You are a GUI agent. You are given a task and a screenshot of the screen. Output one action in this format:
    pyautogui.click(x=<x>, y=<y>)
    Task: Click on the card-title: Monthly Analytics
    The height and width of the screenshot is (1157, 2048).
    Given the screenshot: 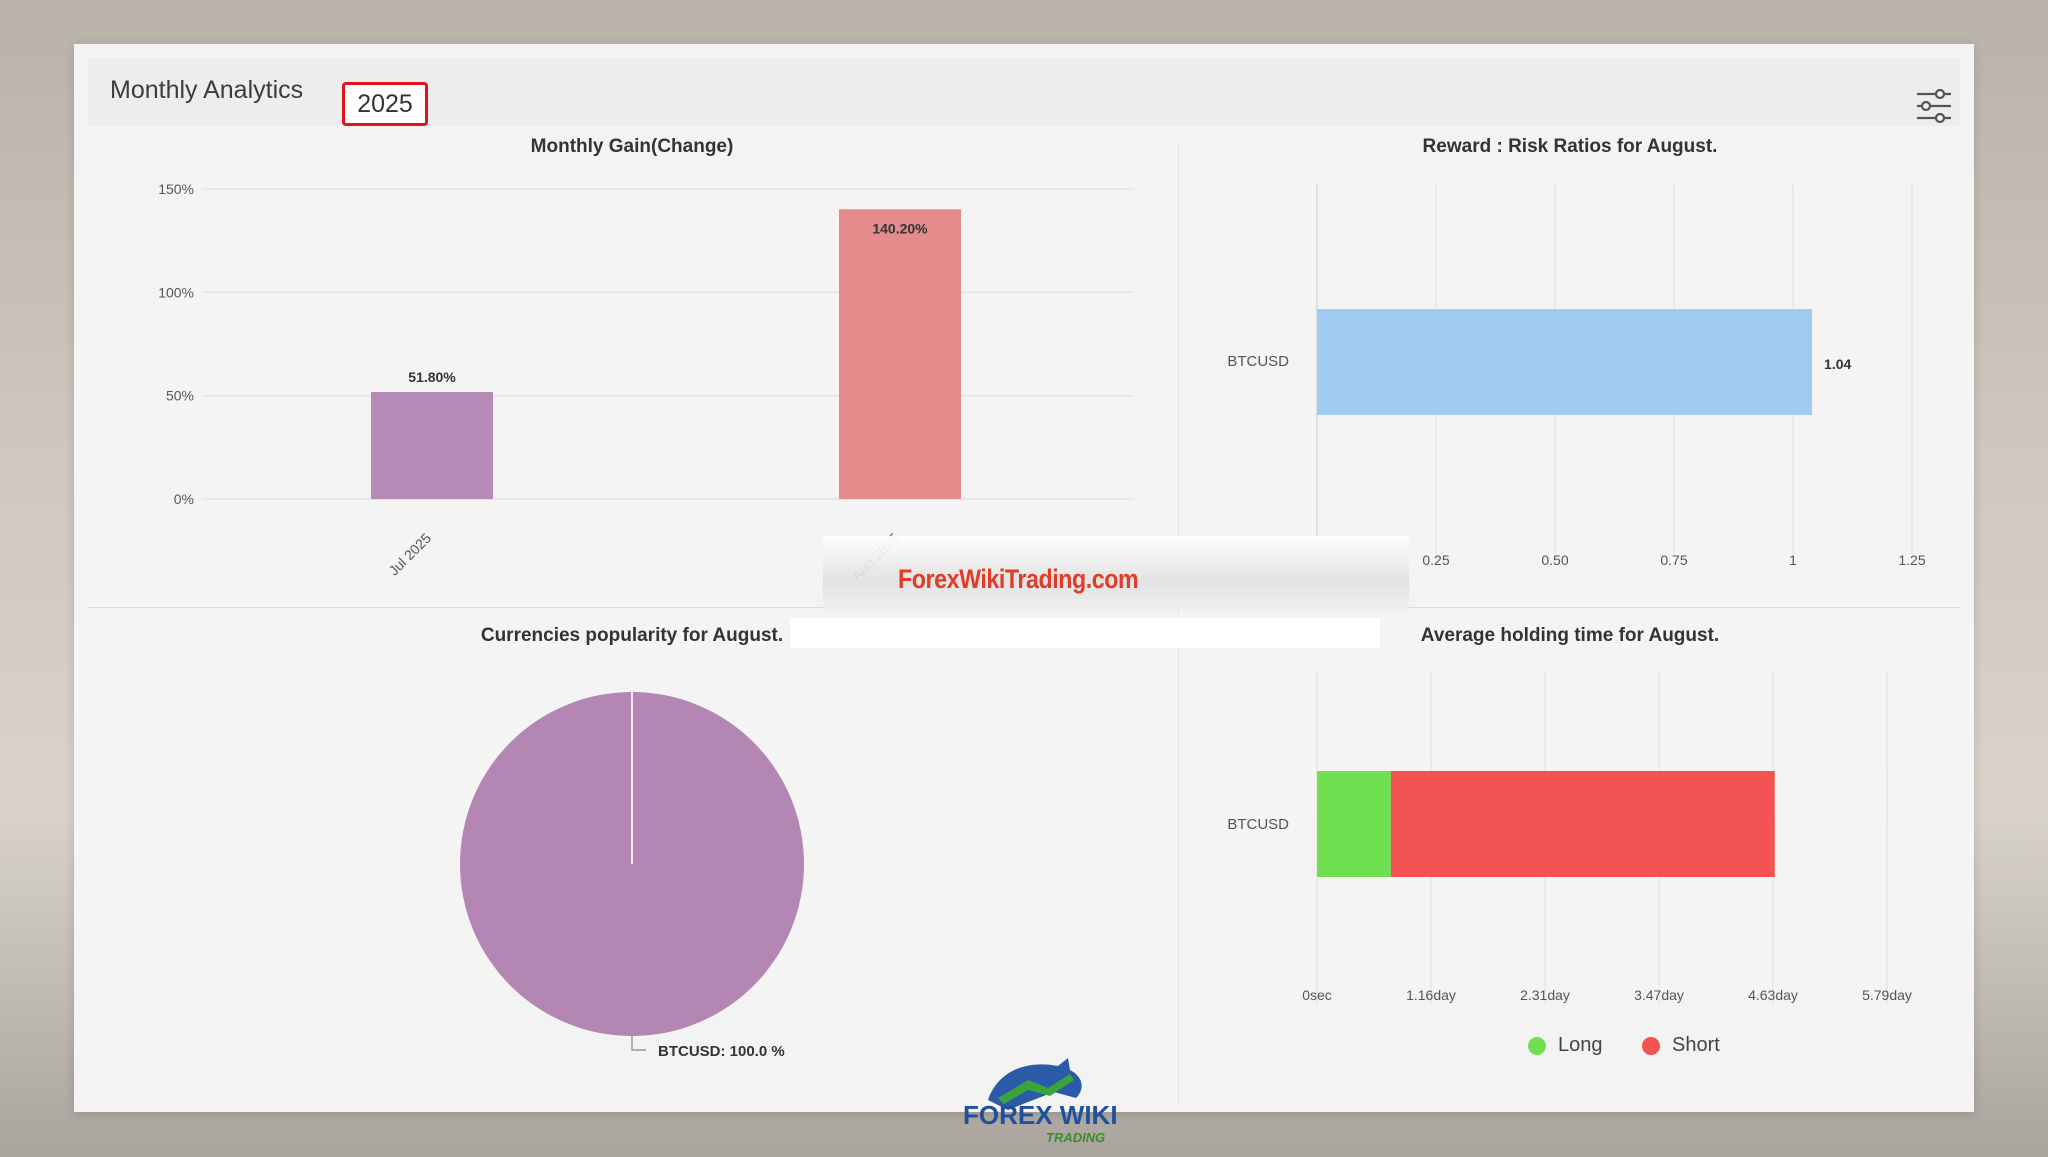 What is the action you would take?
    pyautogui.click(x=207, y=90)
    